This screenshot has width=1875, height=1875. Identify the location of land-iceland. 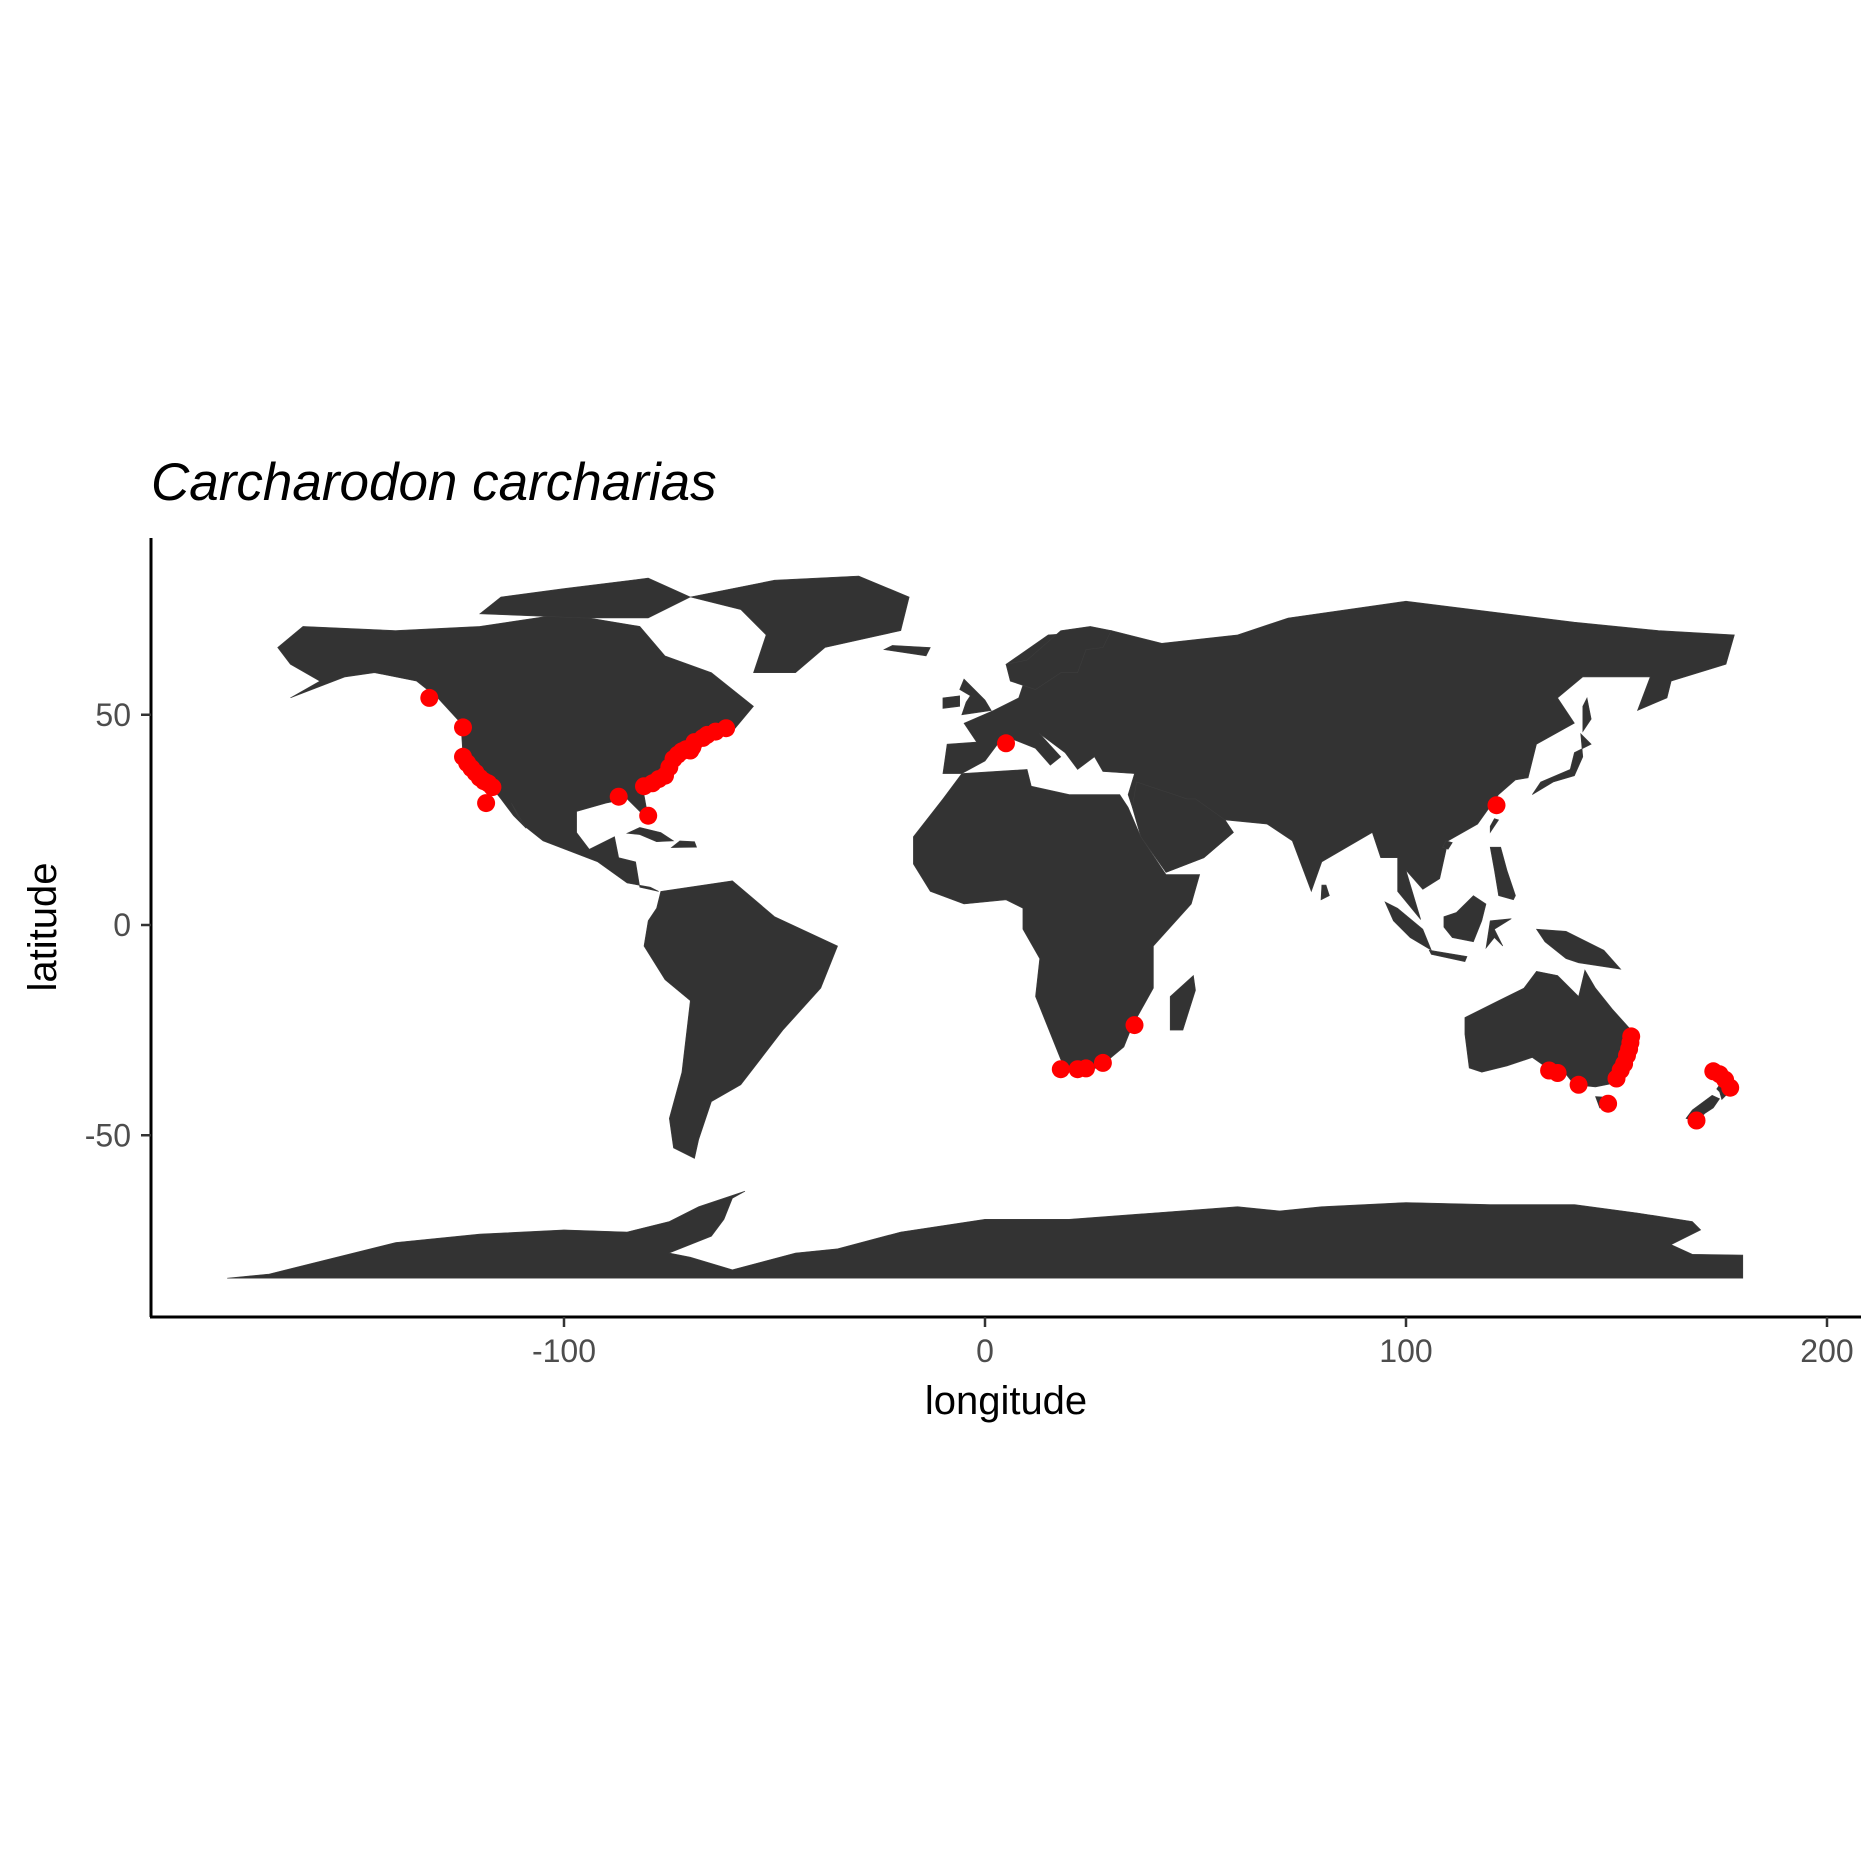
(907, 651).